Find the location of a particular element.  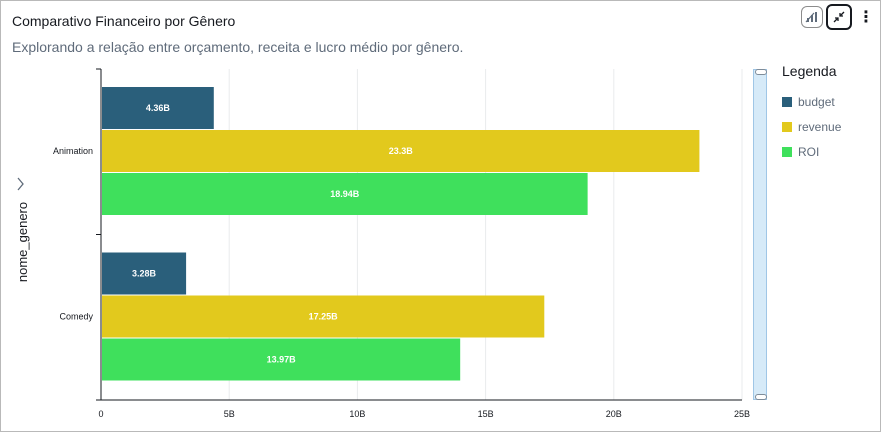

collapse-icon is located at coordinates (839, 17).